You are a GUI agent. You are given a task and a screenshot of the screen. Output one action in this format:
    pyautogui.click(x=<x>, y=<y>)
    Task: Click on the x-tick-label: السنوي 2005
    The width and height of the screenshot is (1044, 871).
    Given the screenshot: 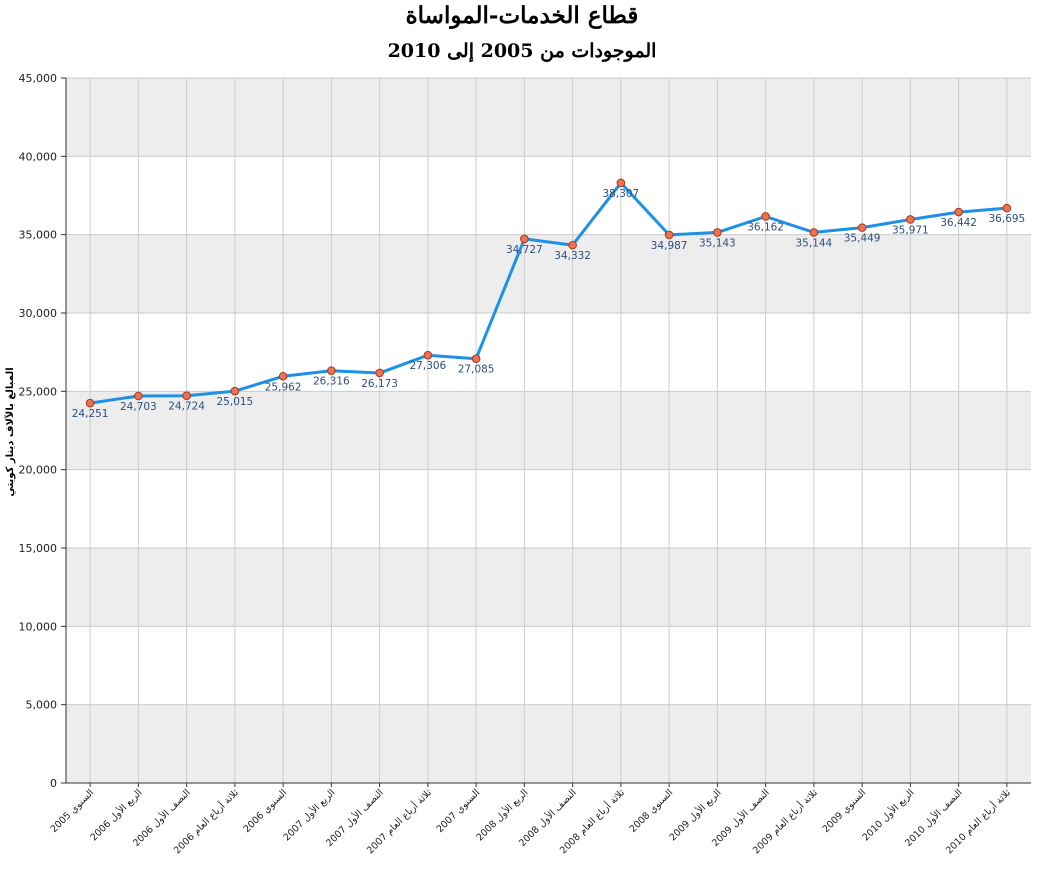 What is the action you would take?
    pyautogui.click(x=73, y=811)
    